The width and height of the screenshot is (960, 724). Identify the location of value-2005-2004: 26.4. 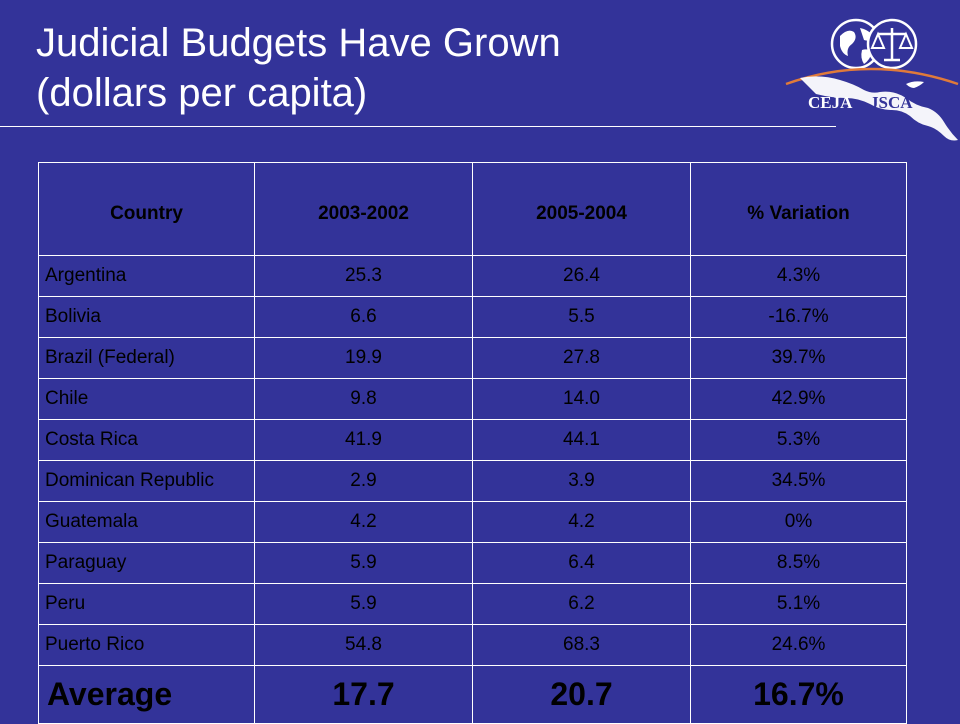
(581, 276).